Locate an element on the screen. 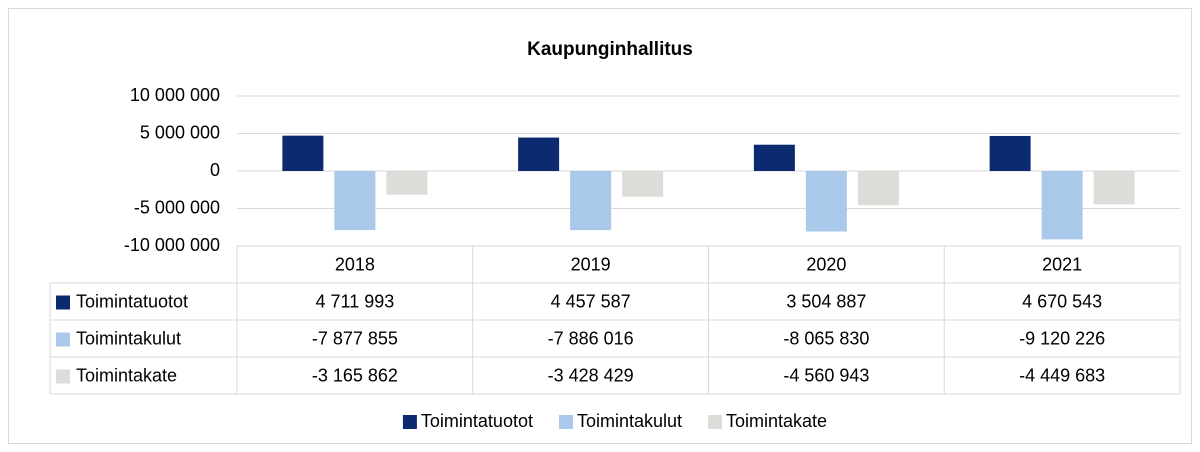  y-tick-label: 10 000 000 is located at coordinates (175, 95).